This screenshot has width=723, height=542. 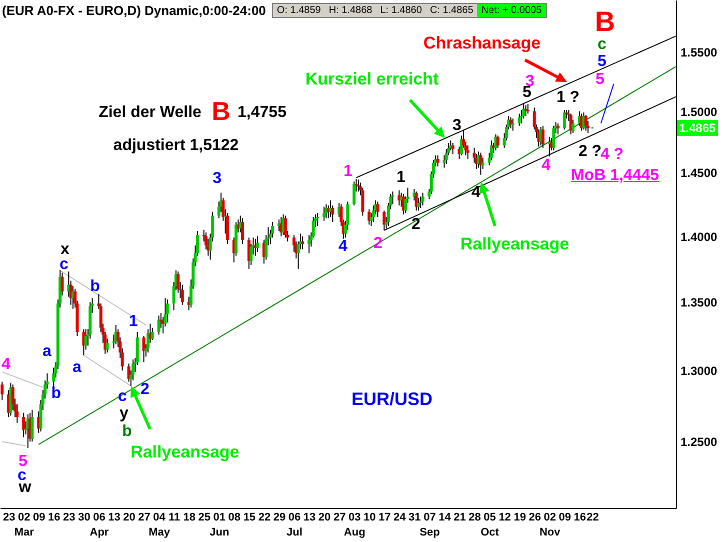 I want to click on annotation: C: 1.4865, so click(x=451, y=10).